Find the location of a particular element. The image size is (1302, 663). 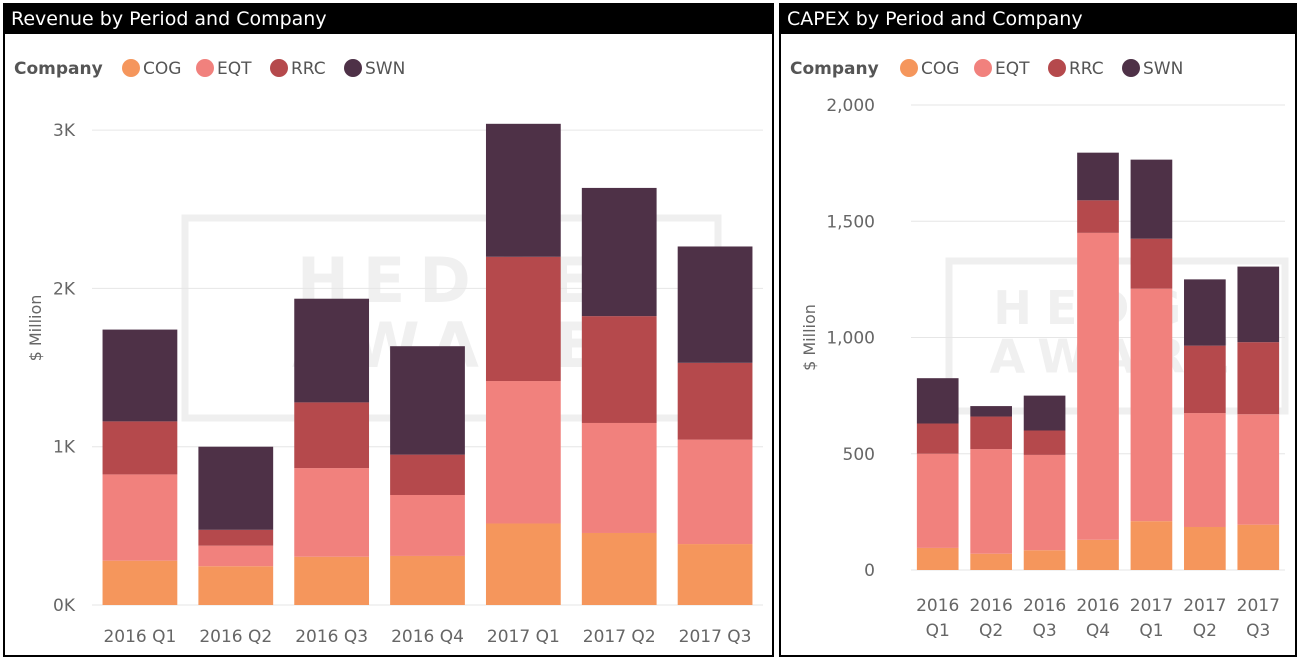

y-tick-label: 1,500 is located at coordinates (850, 222).